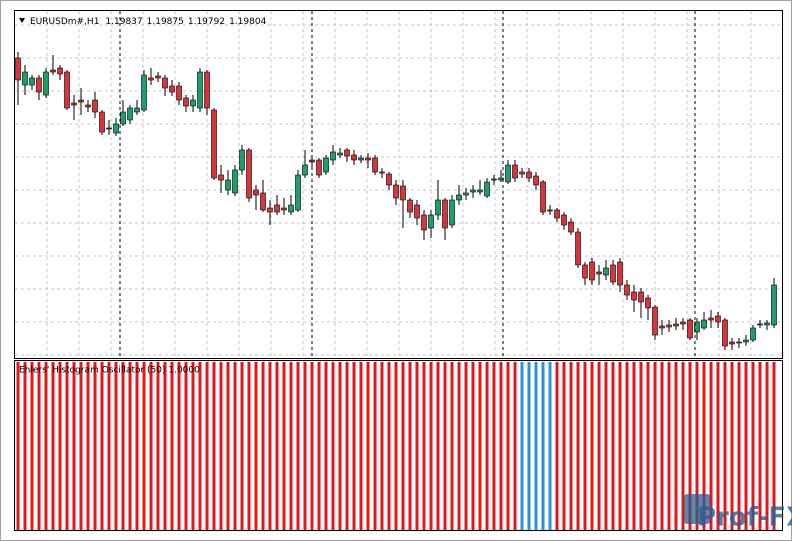 This screenshot has width=792, height=541. I want to click on quote-value: 1.19804, so click(247, 22).